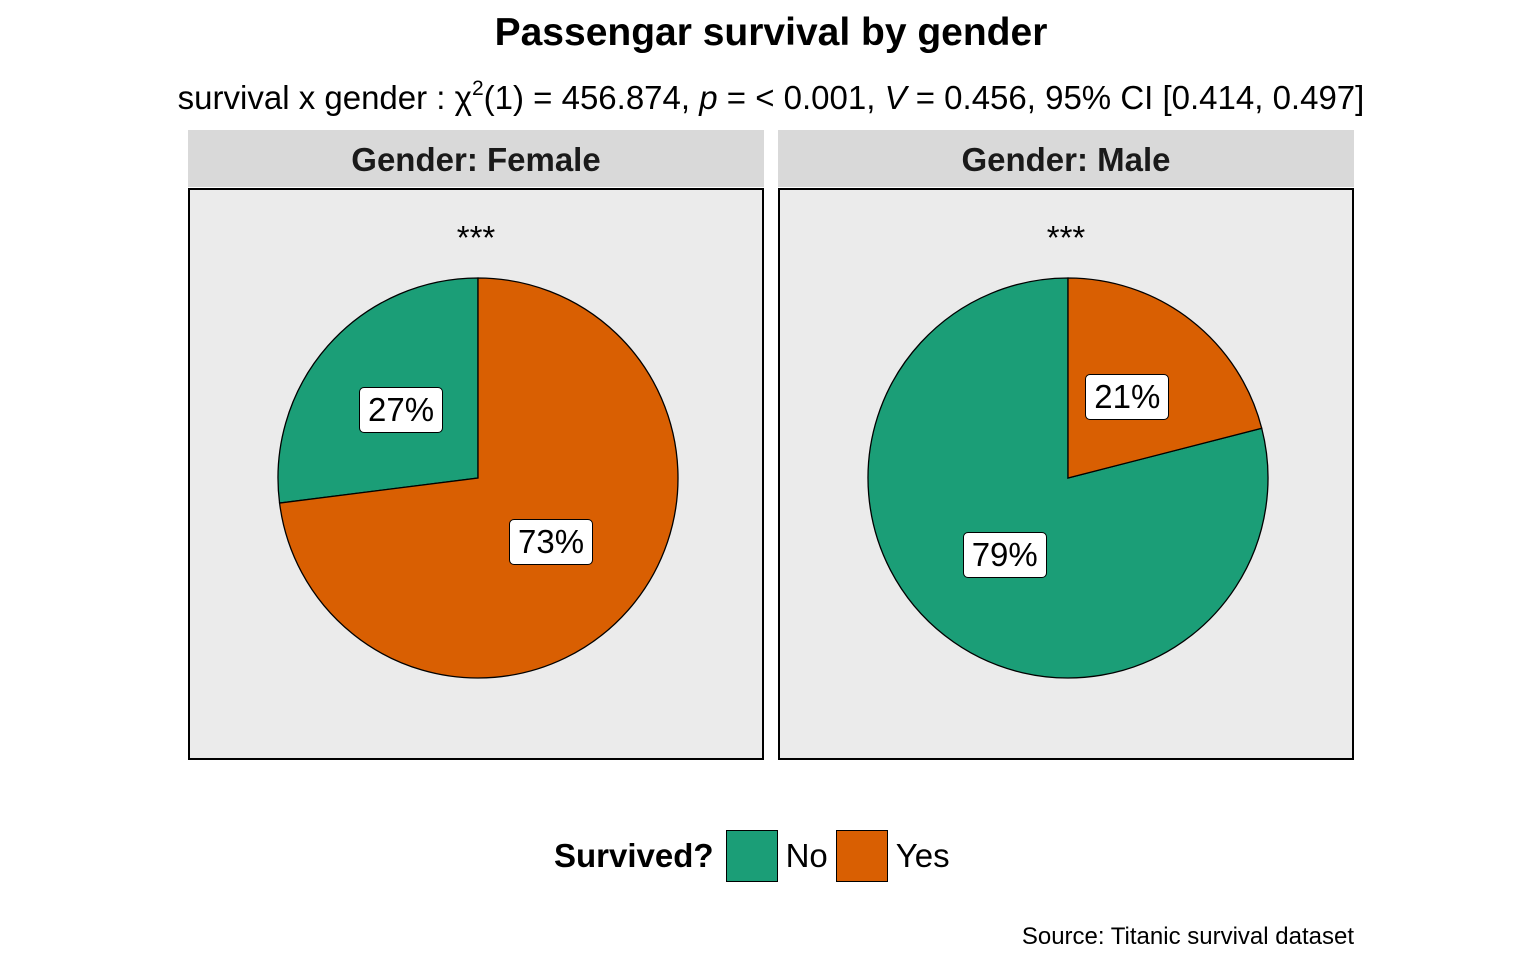 The height and width of the screenshot is (960, 1536). I want to click on chart-title: Passengar survival by gender, so click(771, 32).